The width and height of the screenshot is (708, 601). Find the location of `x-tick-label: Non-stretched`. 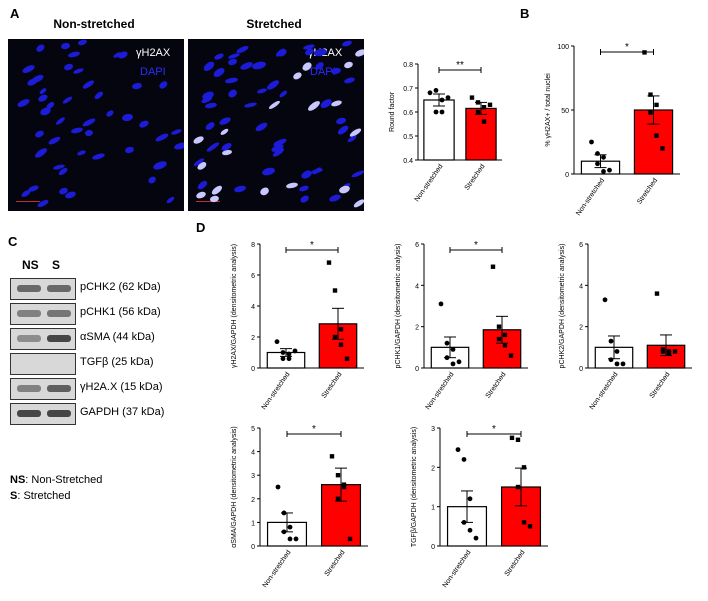

x-tick-label: Non-stretched is located at coordinates (440, 391).